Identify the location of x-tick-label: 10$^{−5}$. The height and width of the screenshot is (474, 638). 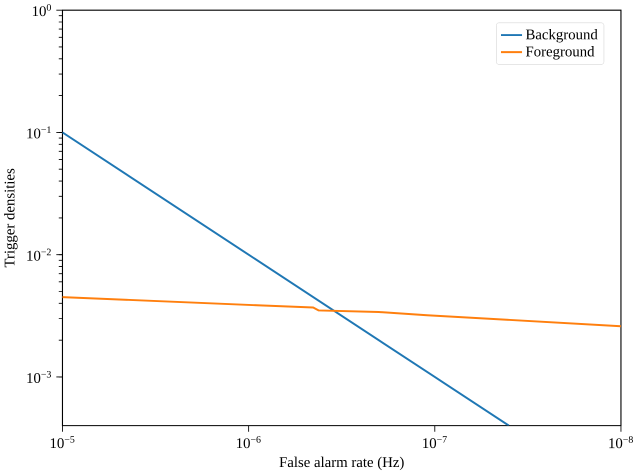
(62, 442).